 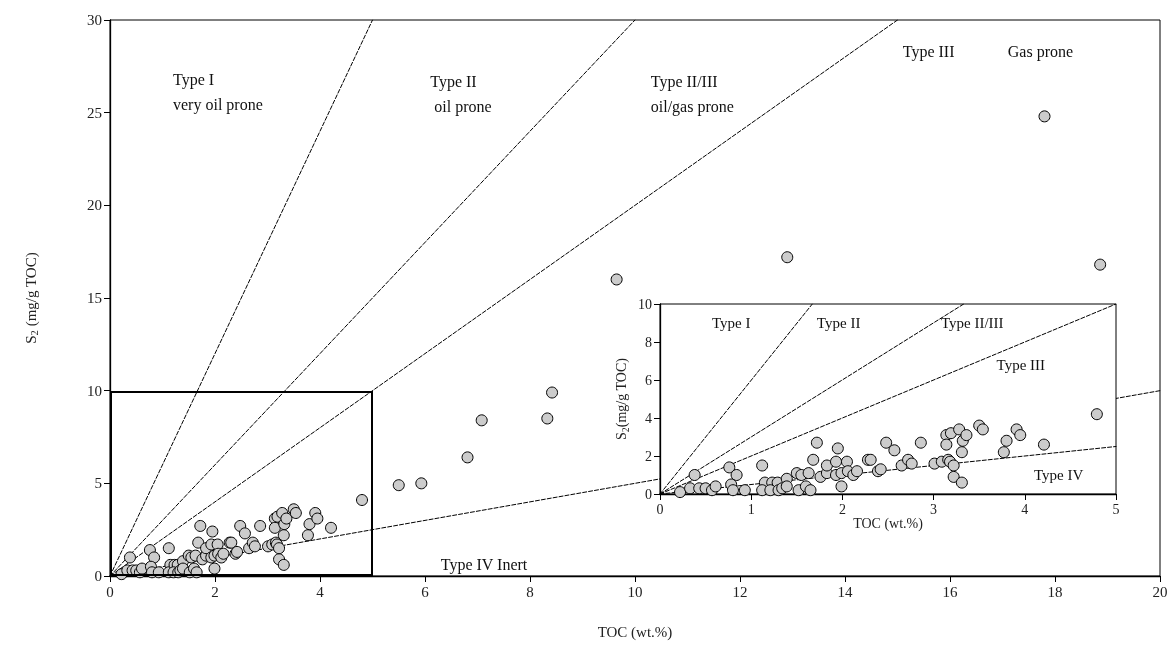 What do you see at coordinates (1116, 509) in the screenshot?
I see `x-tick-label: 5` at bounding box center [1116, 509].